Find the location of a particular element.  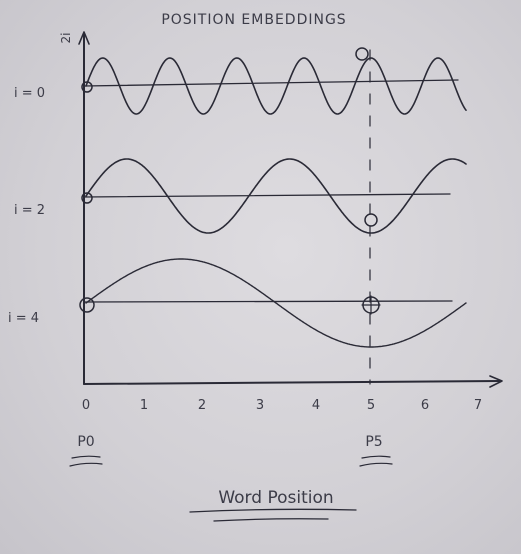

row-label-i4: i = 4 is located at coordinates (23, 318).